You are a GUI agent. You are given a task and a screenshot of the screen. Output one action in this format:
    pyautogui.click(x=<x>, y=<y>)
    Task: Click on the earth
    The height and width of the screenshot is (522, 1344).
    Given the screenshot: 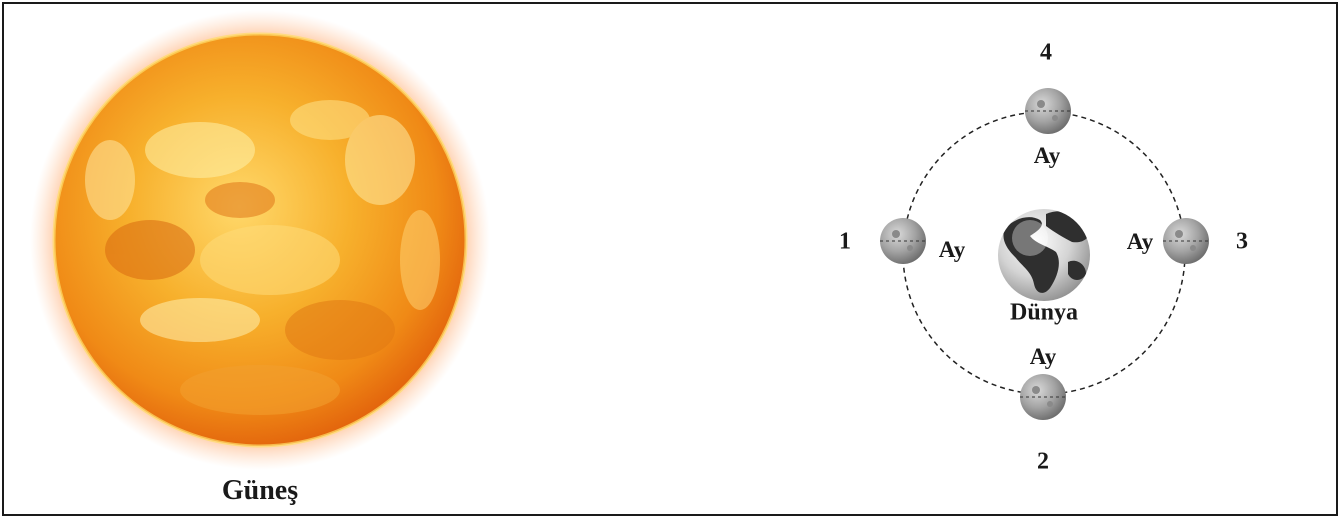 What is the action you would take?
    pyautogui.click(x=1044, y=255)
    